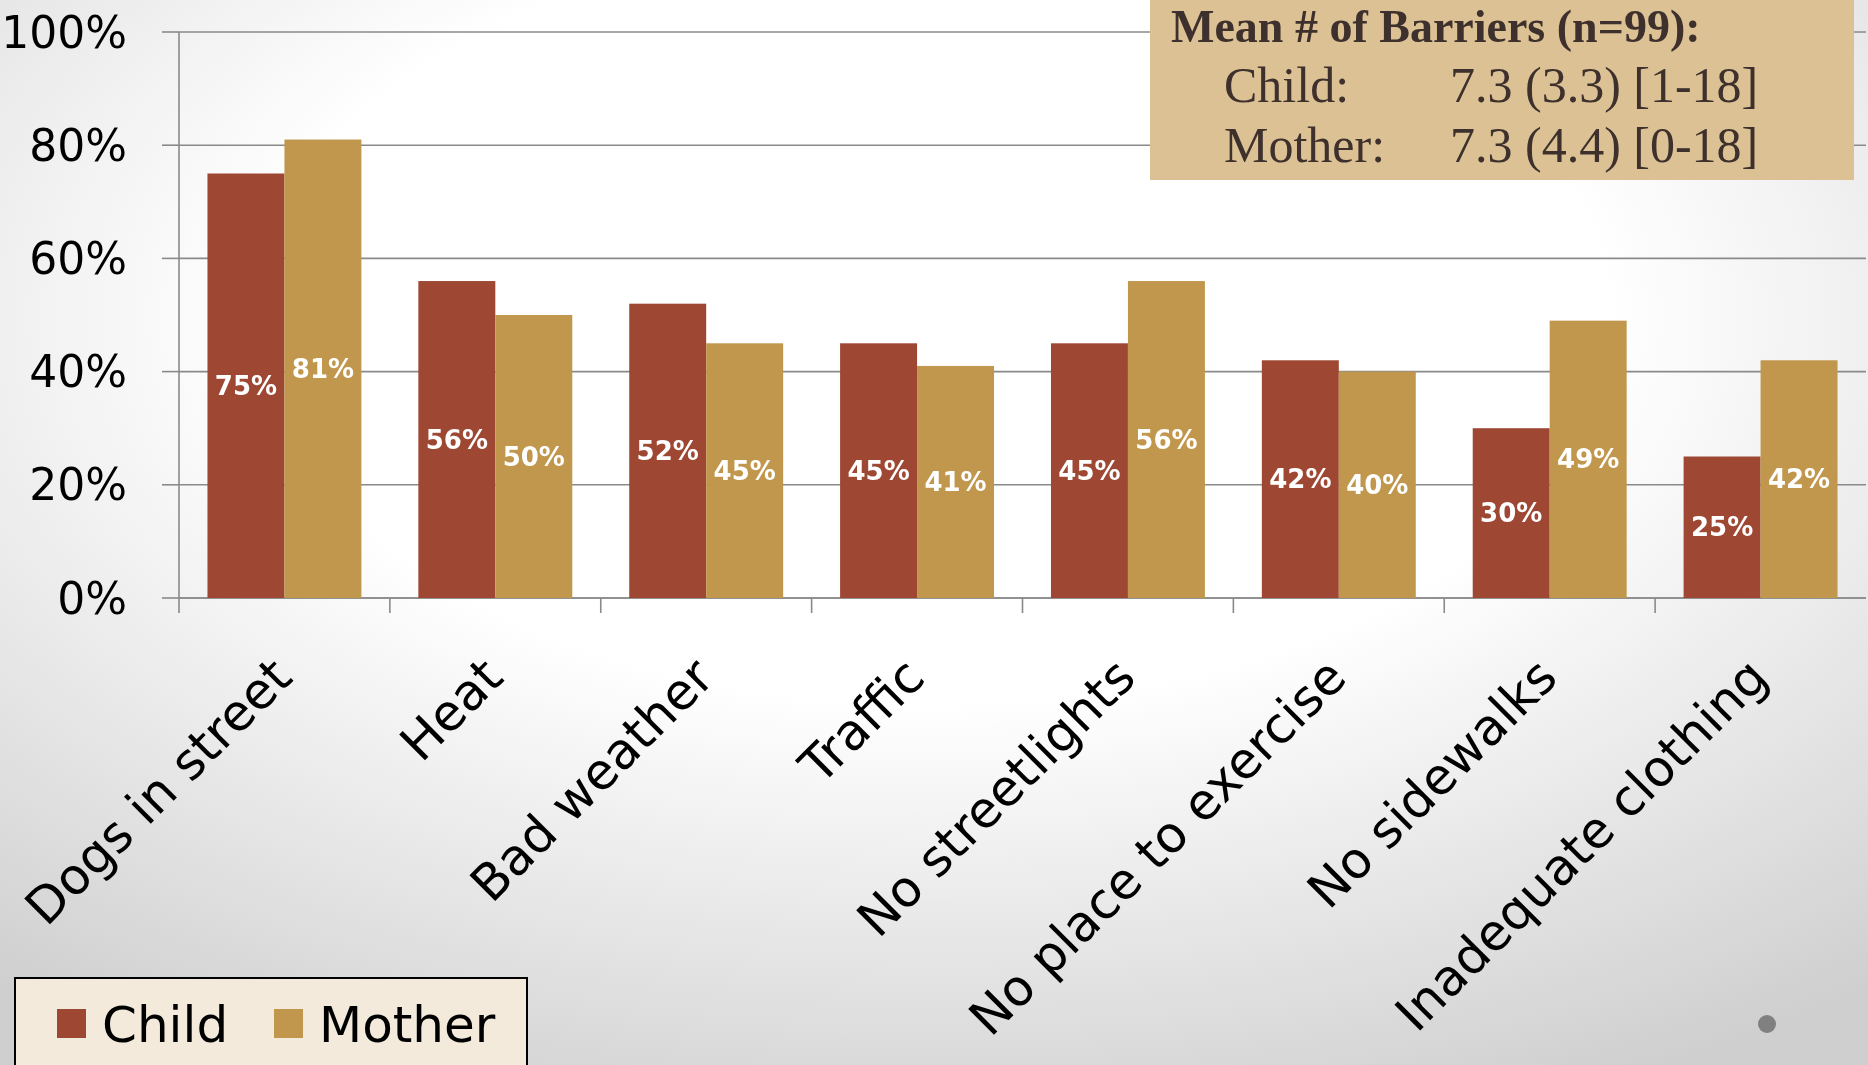 The image size is (1868, 1065). I want to click on data-label: 30%, so click(1511, 513).